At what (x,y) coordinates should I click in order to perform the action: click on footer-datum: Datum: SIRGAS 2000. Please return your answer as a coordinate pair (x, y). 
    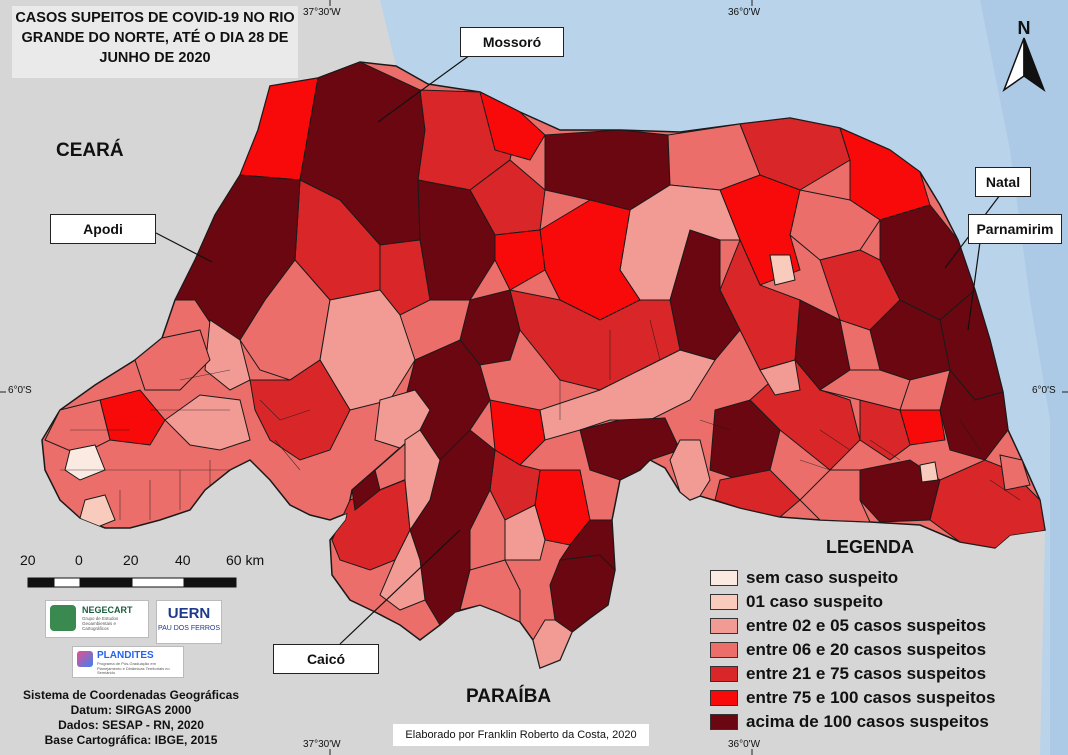
    Looking at the image, I should click on (131, 710).